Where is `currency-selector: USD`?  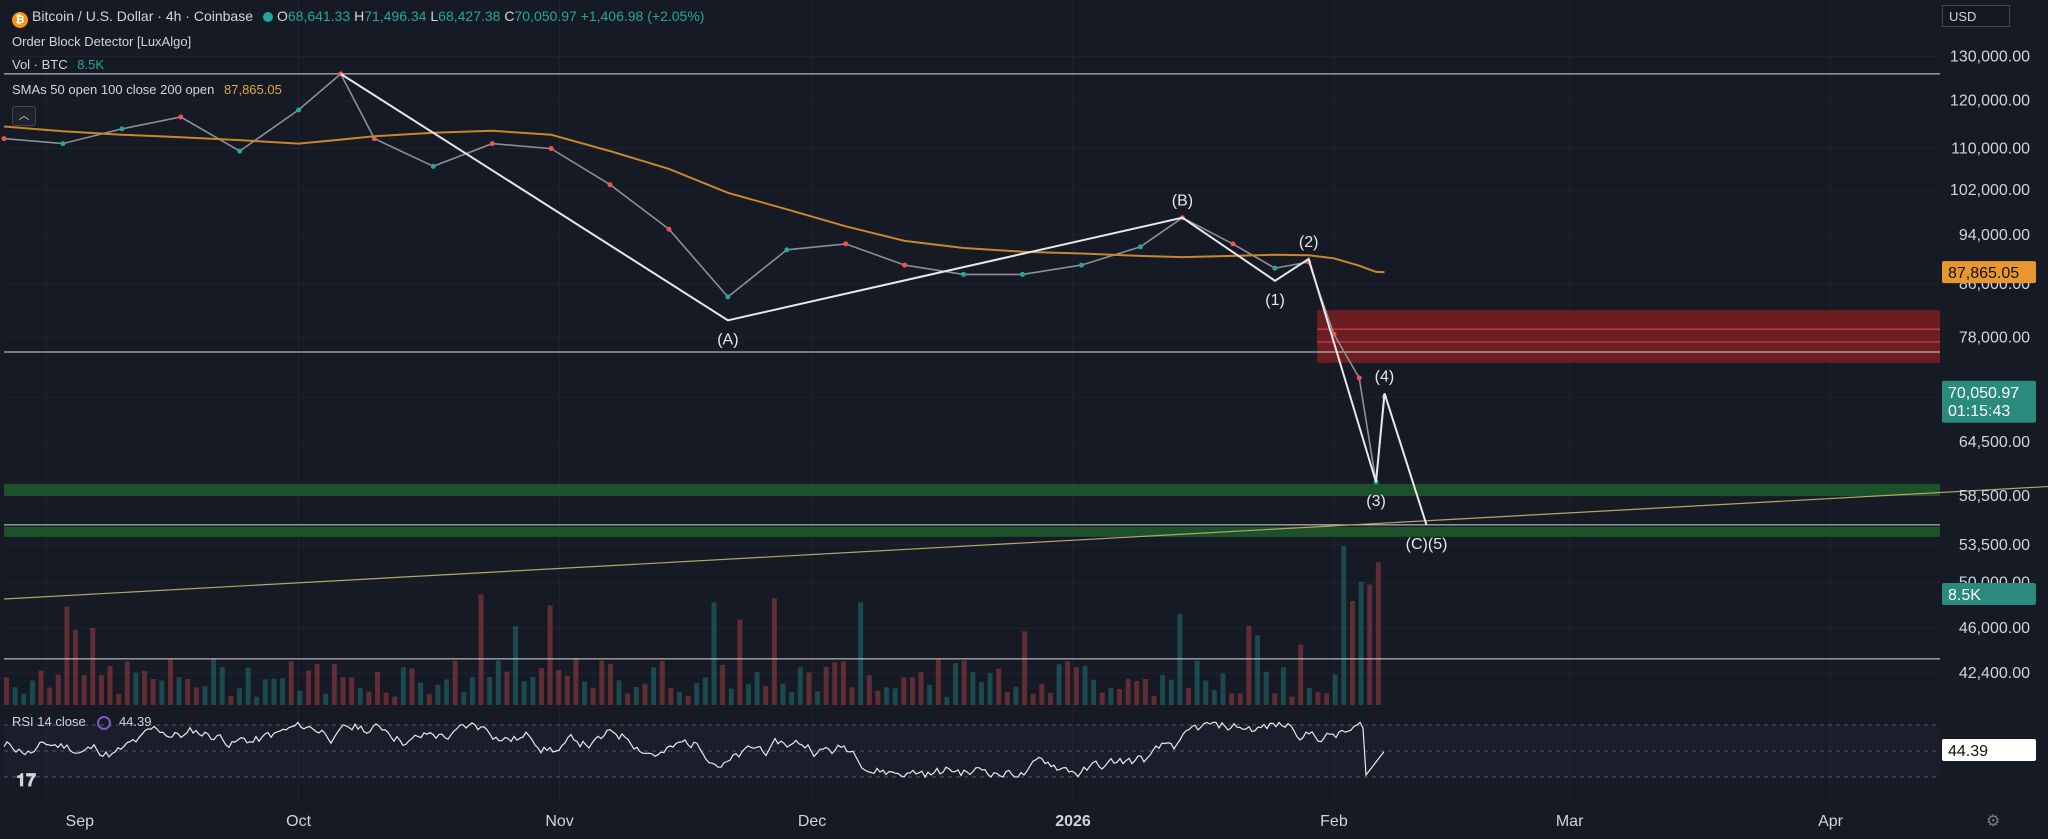
currency-selector: USD is located at coordinates (1976, 16).